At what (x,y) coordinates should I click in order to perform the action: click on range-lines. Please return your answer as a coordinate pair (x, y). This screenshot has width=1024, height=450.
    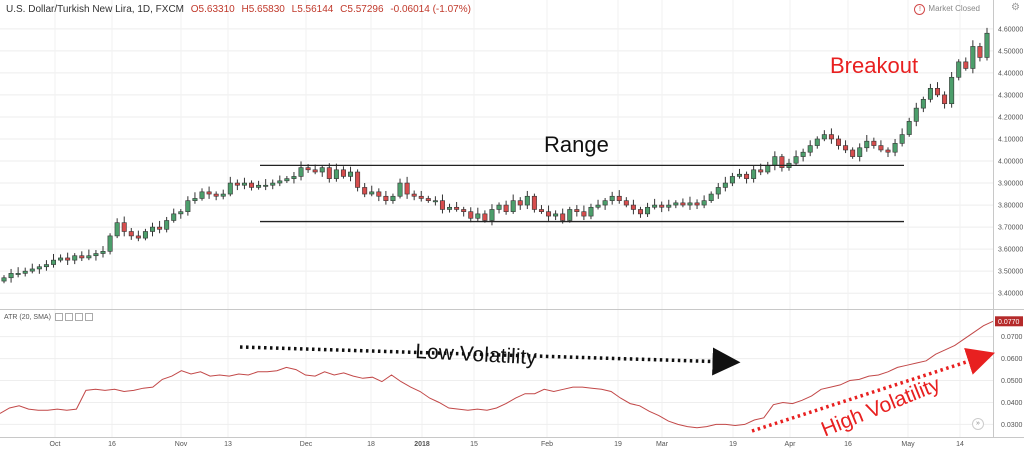
    Looking at the image, I should click on (582, 193).